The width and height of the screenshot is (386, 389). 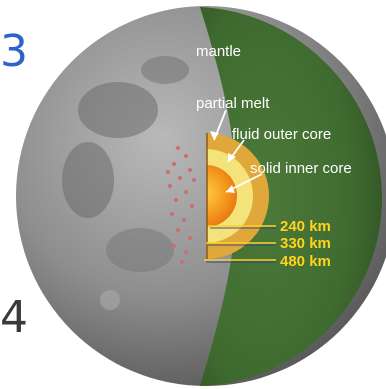 What do you see at coordinates (14, 51) in the screenshot?
I see `edge-character-top: 3` at bounding box center [14, 51].